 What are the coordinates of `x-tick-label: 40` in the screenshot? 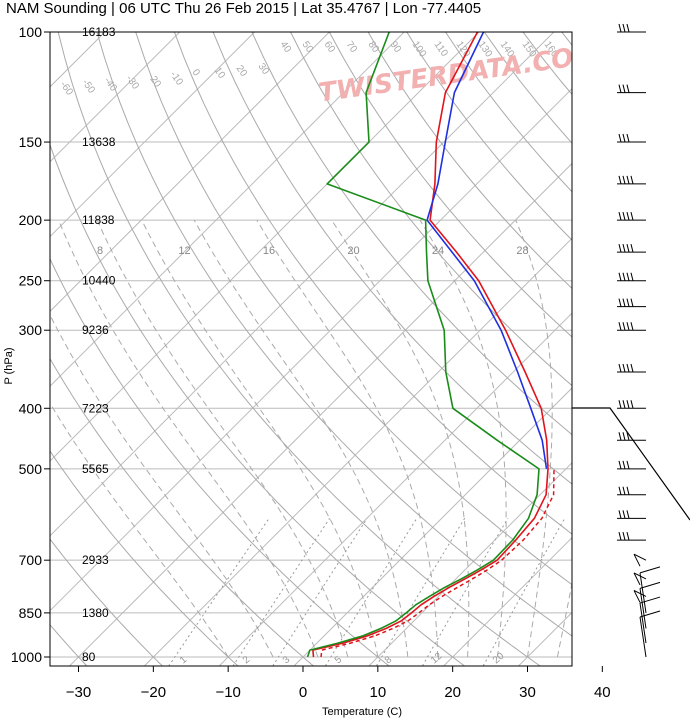 It's located at (602, 692).